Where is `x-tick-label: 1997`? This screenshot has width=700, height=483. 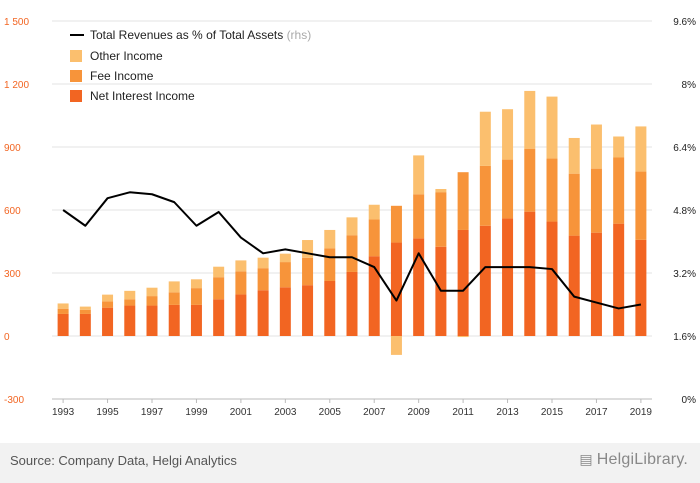
x-tick-label: 1997 is located at coordinates (152, 412).